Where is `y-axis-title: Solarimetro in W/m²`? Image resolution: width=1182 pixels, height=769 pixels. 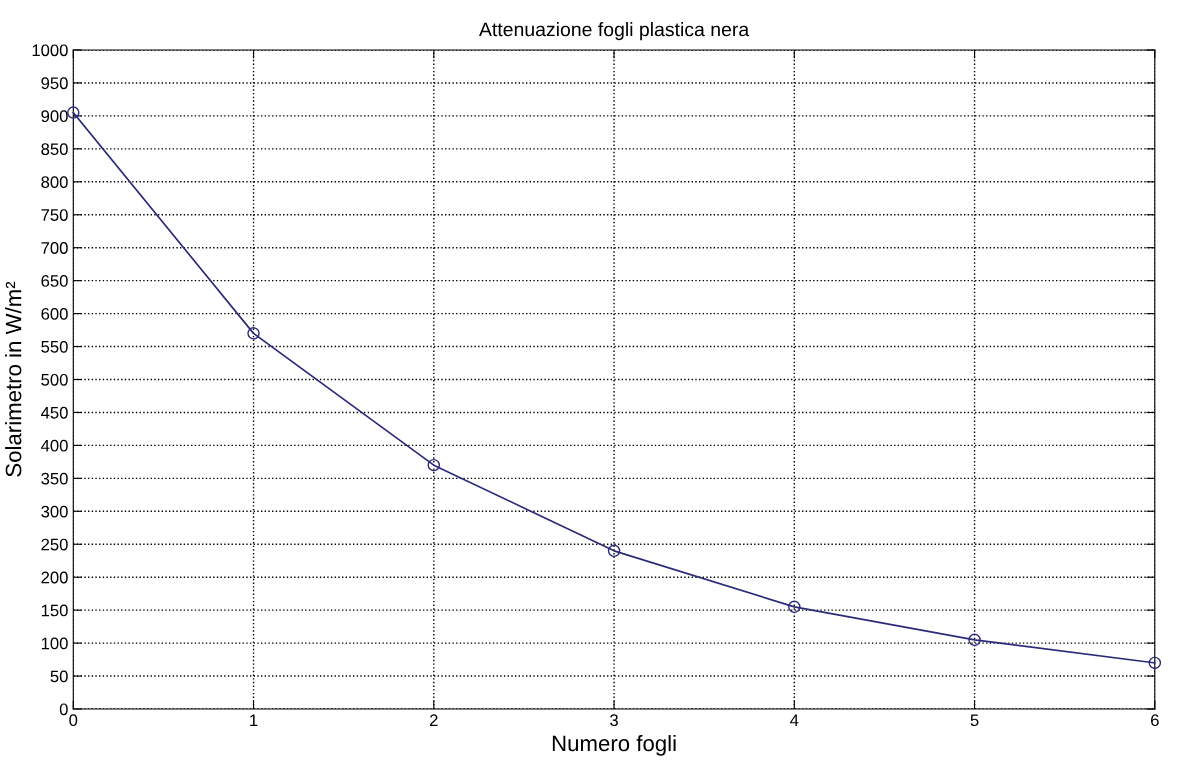
y-axis-title: Solarimetro in W/m² is located at coordinates (13, 379).